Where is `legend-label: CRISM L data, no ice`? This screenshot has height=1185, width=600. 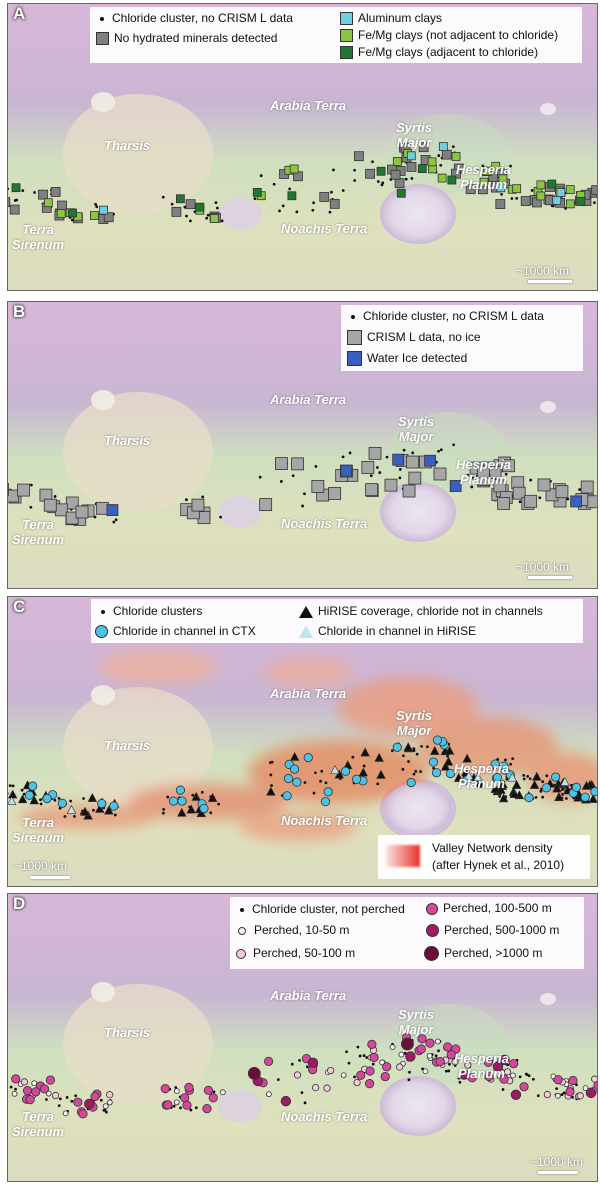 legend-label: CRISM L data, no ice is located at coordinates (424, 337).